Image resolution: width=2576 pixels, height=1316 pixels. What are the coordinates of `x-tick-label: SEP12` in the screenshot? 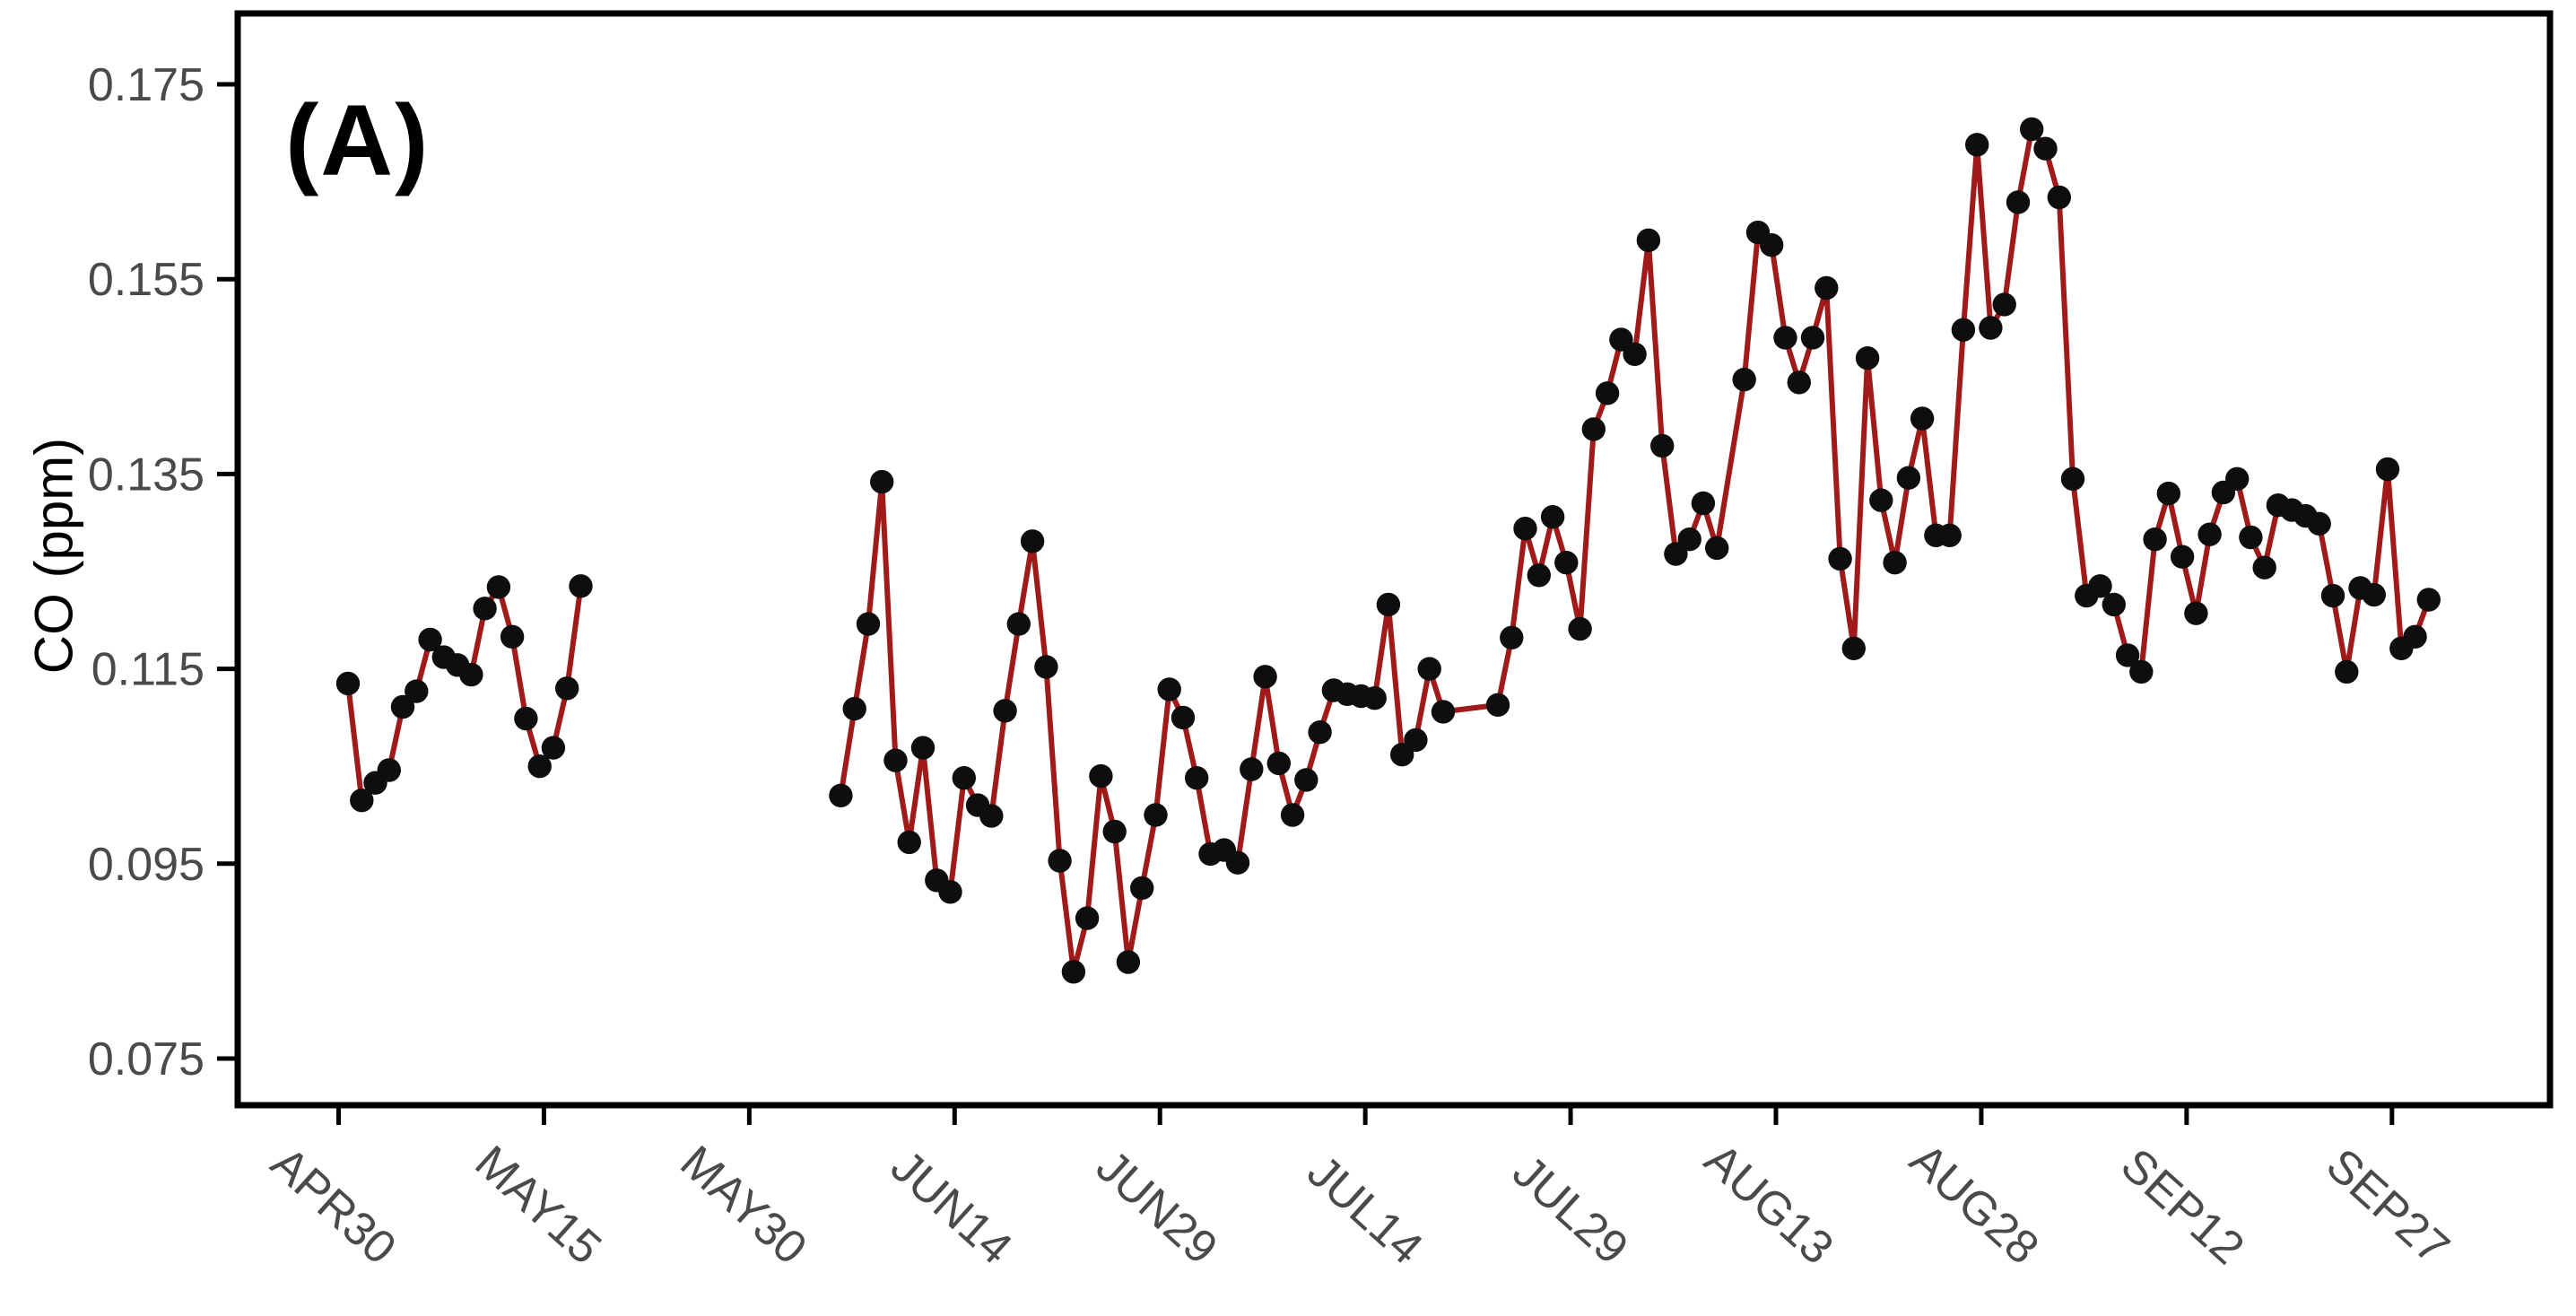 It's located at (2182, 1206).